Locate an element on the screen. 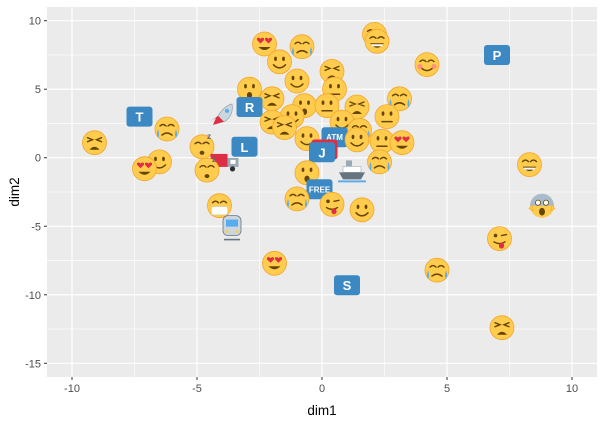 This screenshot has height=426, width=604. svg-text: P is located at coordinates (497, 55).